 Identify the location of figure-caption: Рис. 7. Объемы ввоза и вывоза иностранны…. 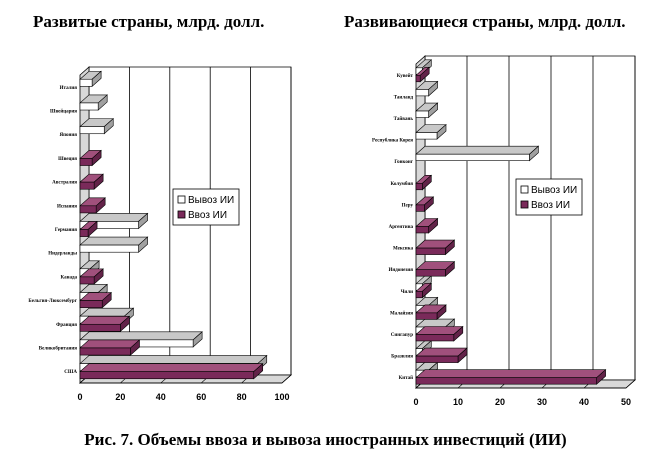
(325, 439).